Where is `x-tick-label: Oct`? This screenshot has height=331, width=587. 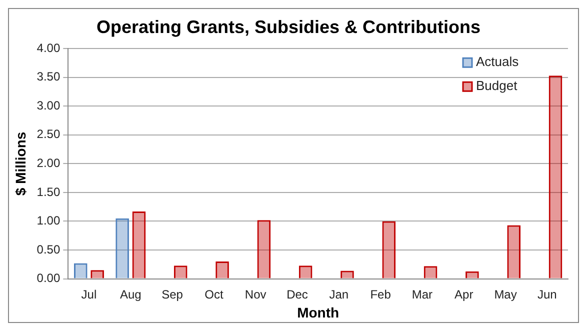 x-tick-label: Oct is located at coordinates (214, 294).